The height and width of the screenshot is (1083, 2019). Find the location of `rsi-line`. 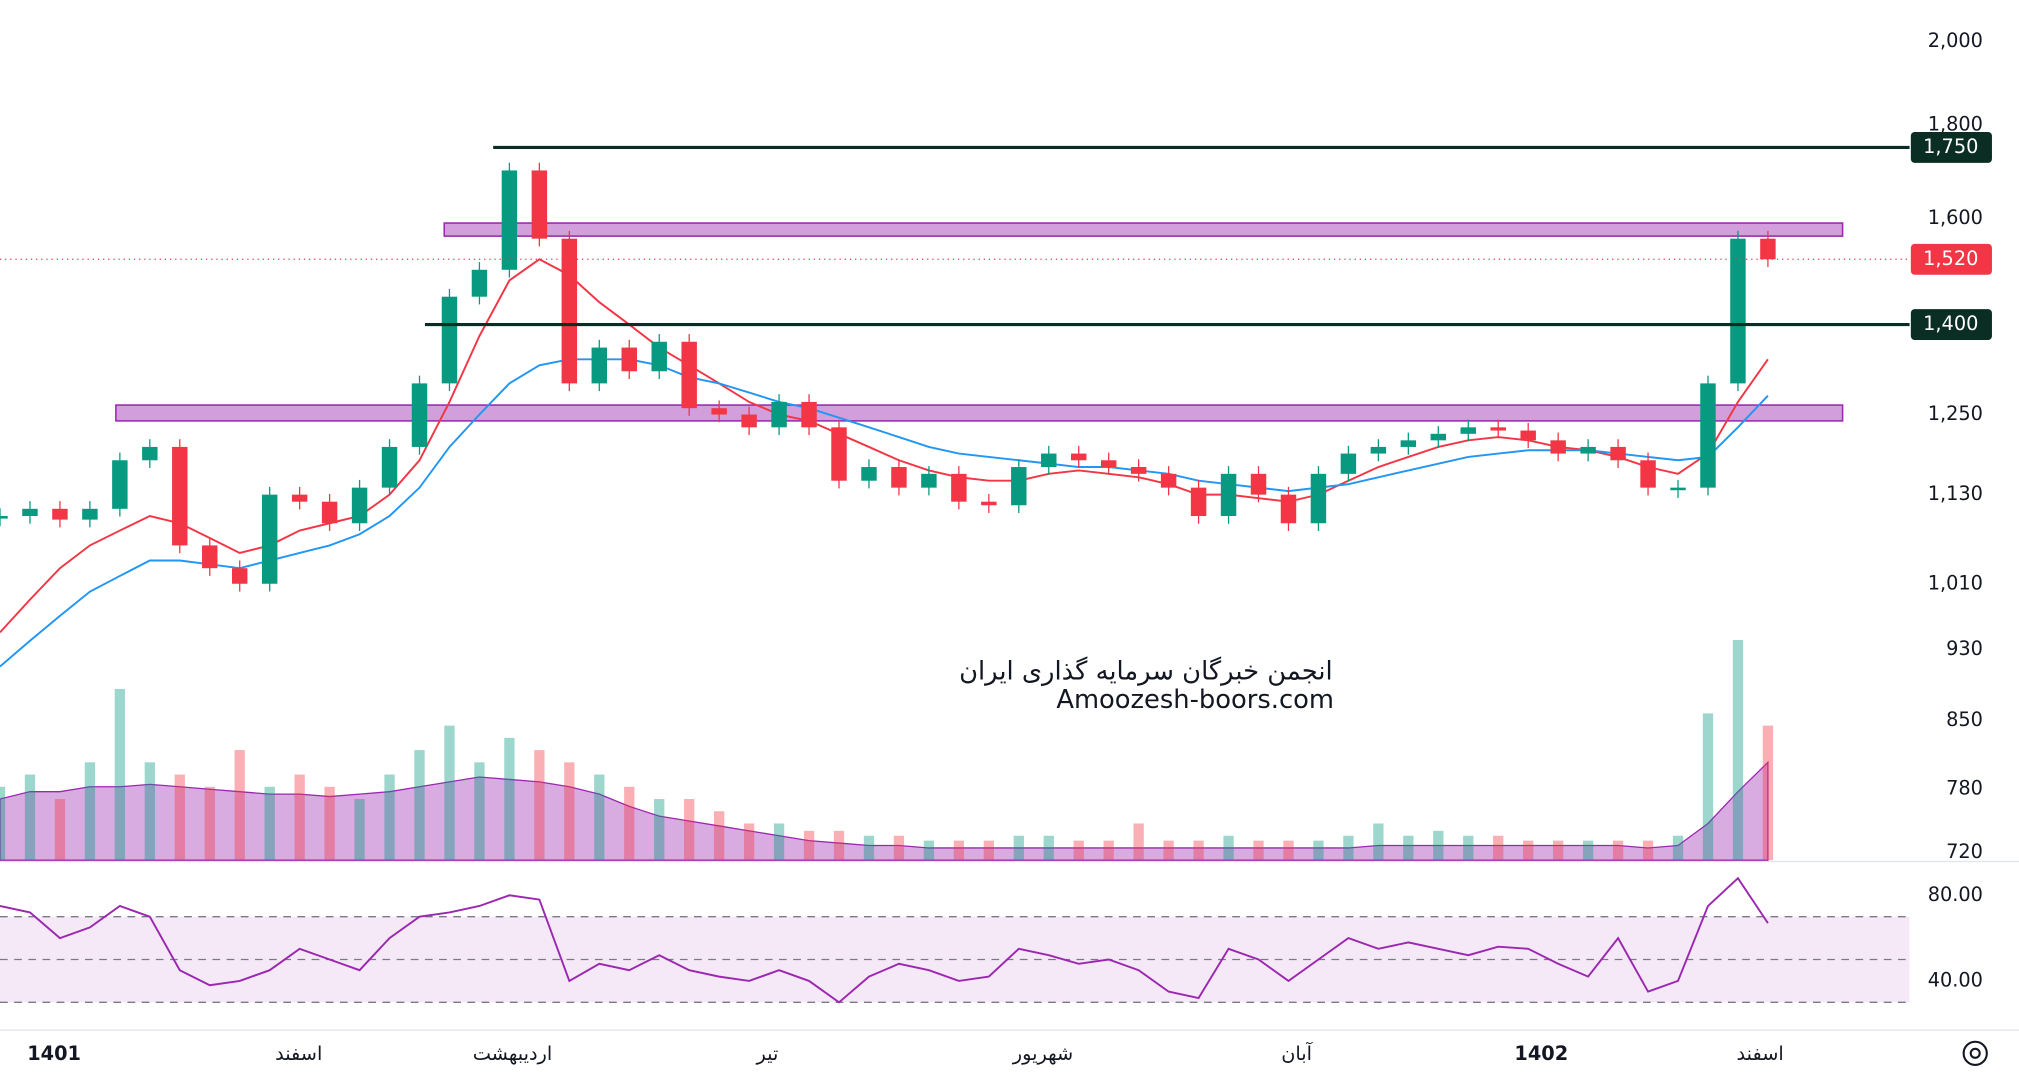

rsi-line is located at coordinates (884, 940).